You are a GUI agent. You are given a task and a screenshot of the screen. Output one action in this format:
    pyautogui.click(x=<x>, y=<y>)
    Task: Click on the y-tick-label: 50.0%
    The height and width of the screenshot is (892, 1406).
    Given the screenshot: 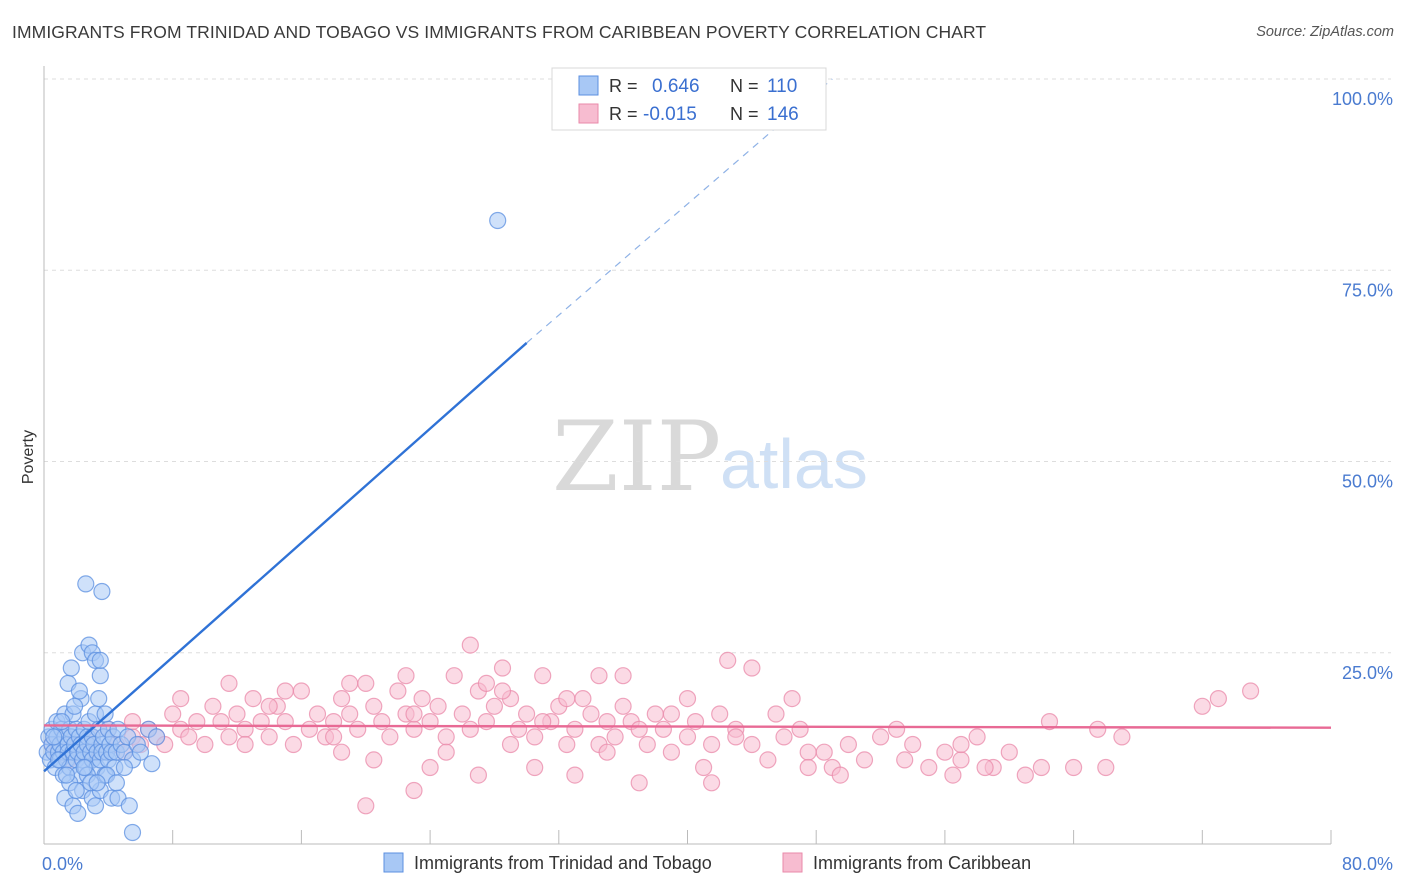 What is the action you would take?
    pyautogui.click(x=1367, y=482)
    